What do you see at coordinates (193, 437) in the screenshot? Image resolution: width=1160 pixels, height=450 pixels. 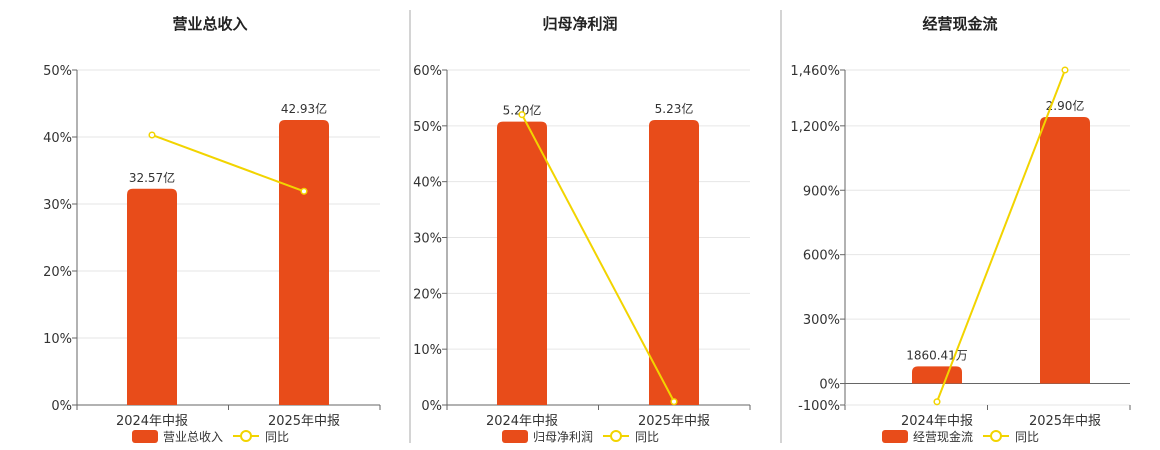 I see `legend-bar-label: 营业总收入` at bounding box center [193, 437].